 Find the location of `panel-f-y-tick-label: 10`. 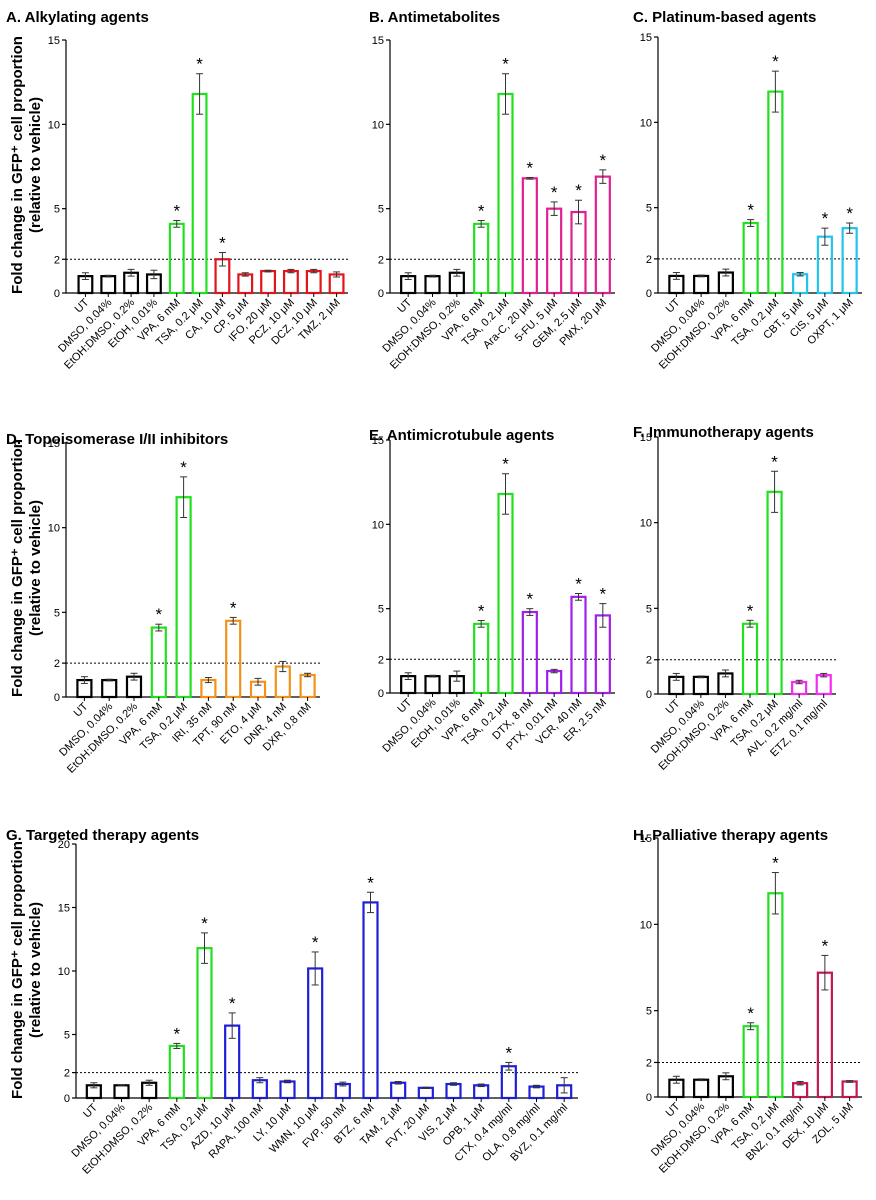

panel-f-y-tick-label: 10 is located at coordinates (646, 524).